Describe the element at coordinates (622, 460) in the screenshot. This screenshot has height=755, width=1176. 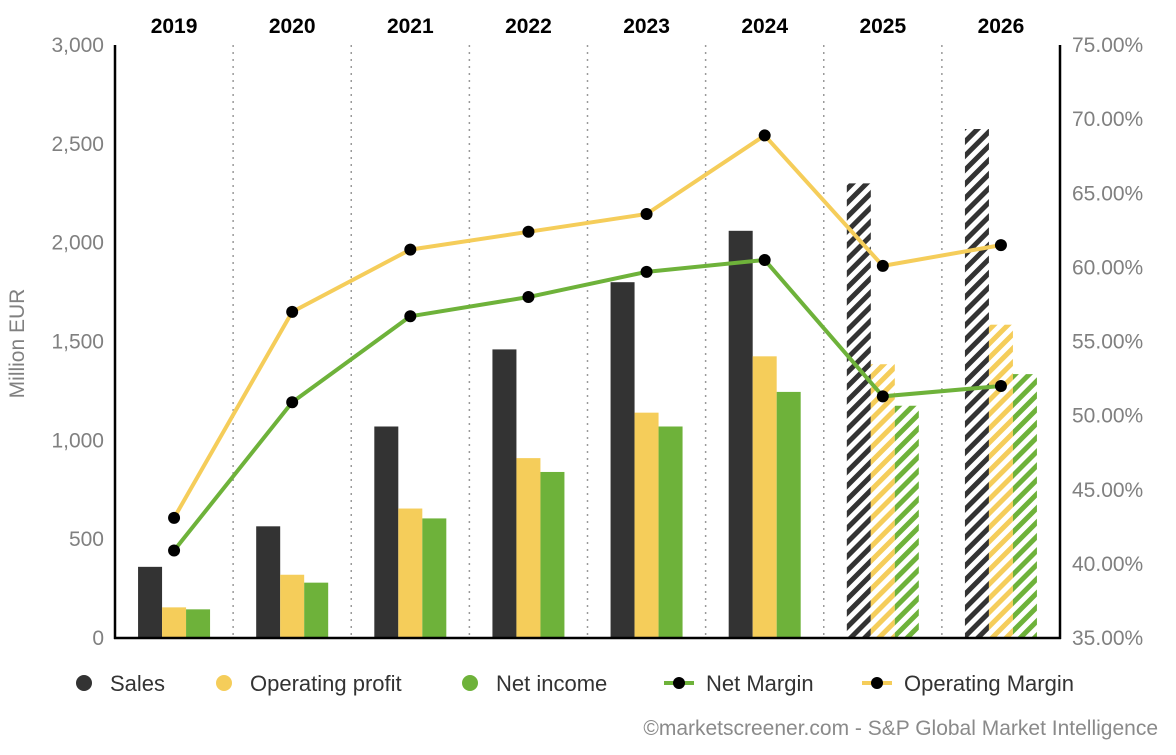
I see `bar-sales-2023` at that location.